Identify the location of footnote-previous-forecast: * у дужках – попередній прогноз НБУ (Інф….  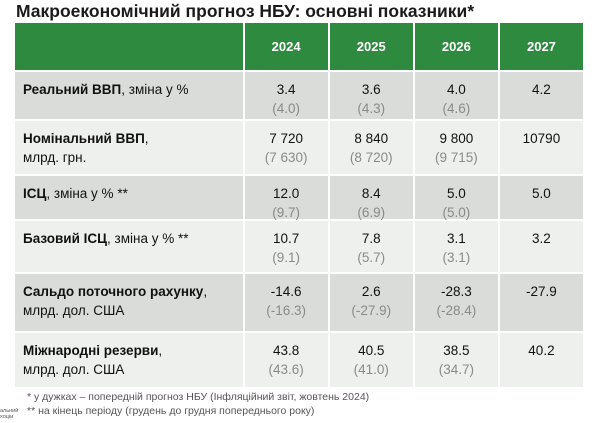
(198, 397).